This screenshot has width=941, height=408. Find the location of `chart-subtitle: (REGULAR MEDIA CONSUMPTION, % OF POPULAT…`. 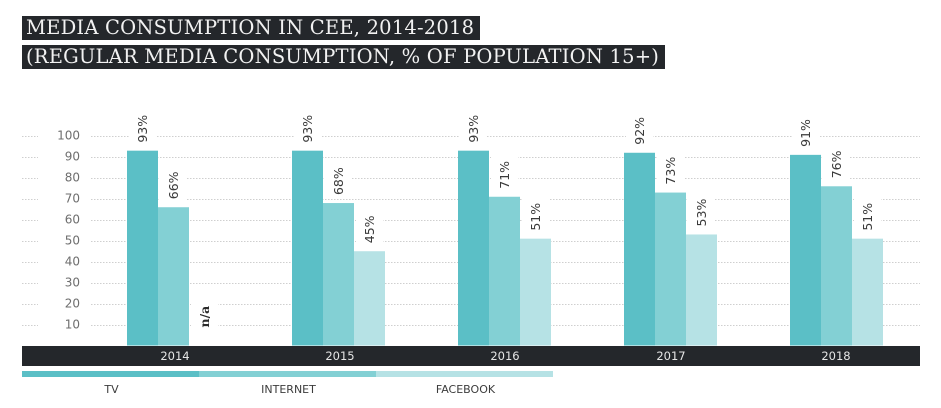

chart-subtitle: (REGULAR MEDIA CONSUMPTION, % OF POPULAT… is located at coordinates (344, 57).